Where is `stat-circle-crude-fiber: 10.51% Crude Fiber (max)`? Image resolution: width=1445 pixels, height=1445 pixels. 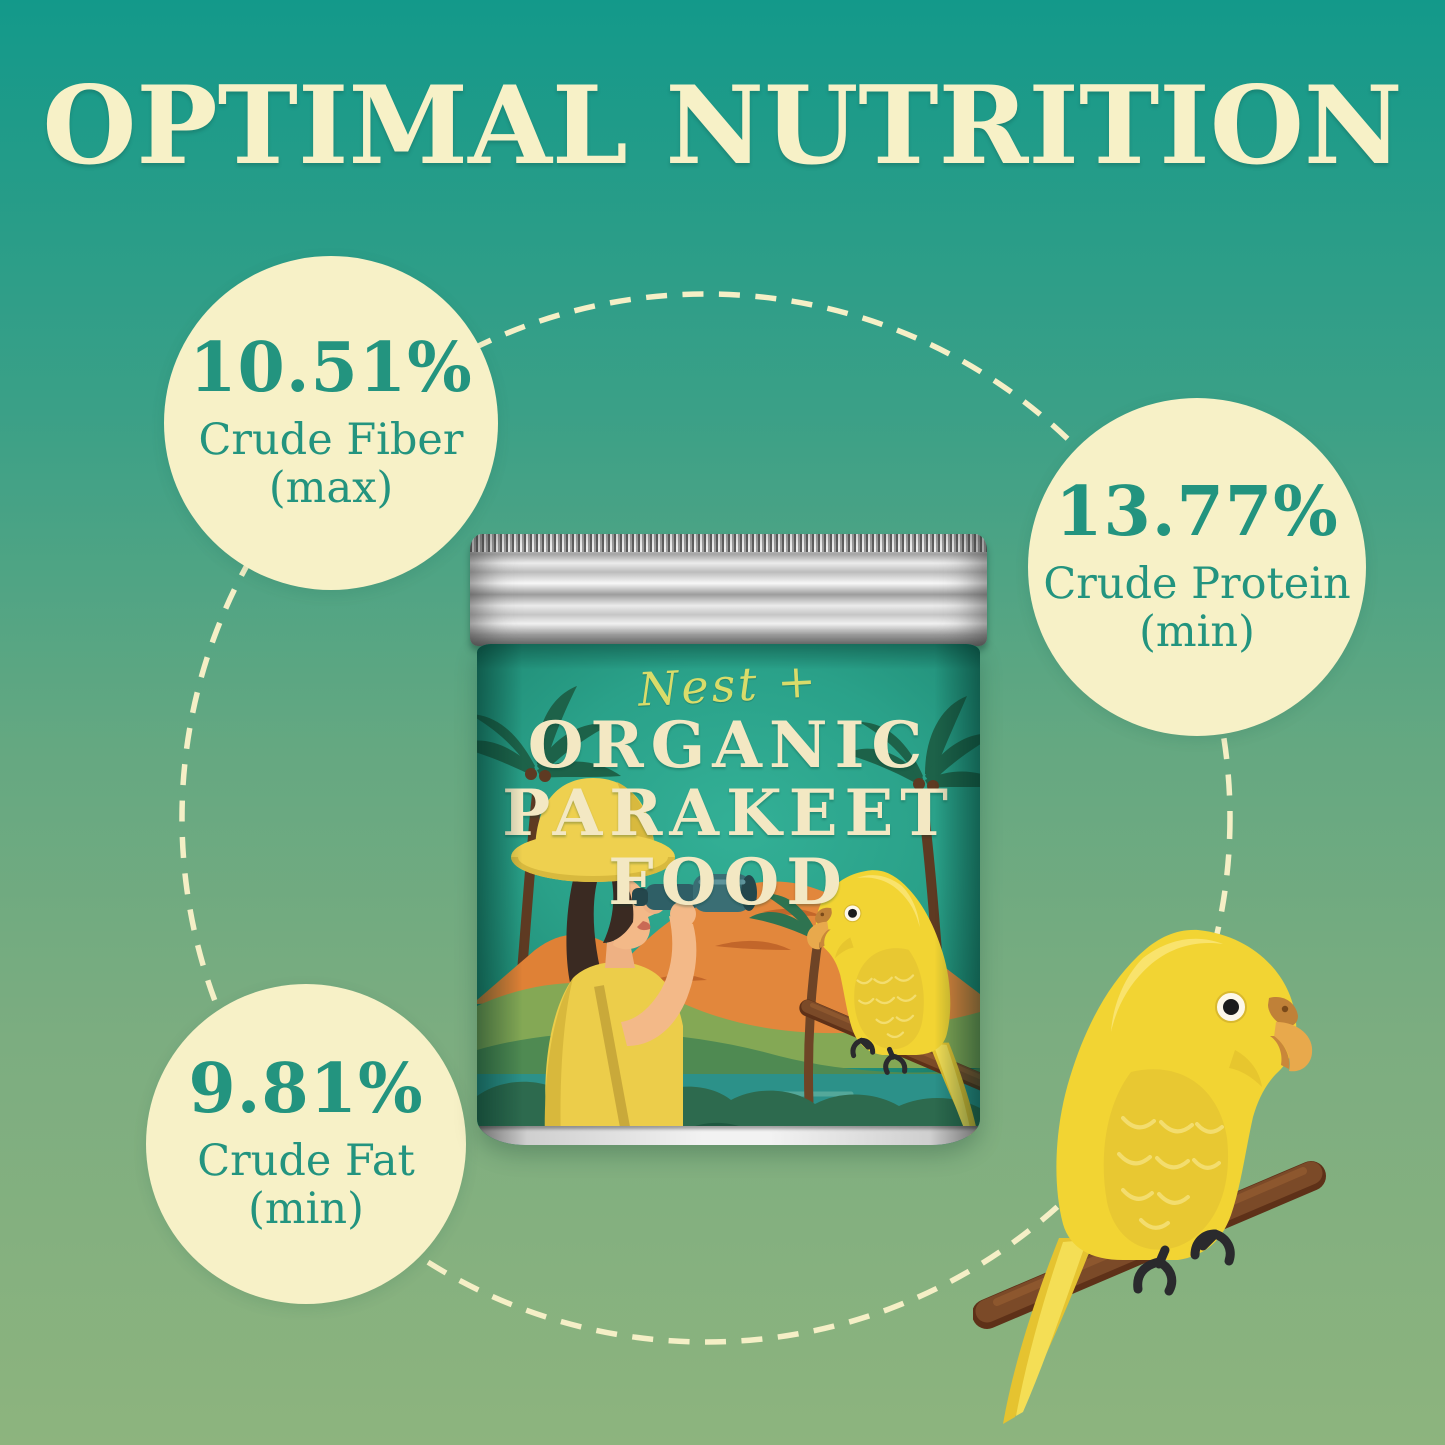
stat-circle-crude-fiber: 10.51% Crude Fiber (max) is located at coordinates (331, 423).